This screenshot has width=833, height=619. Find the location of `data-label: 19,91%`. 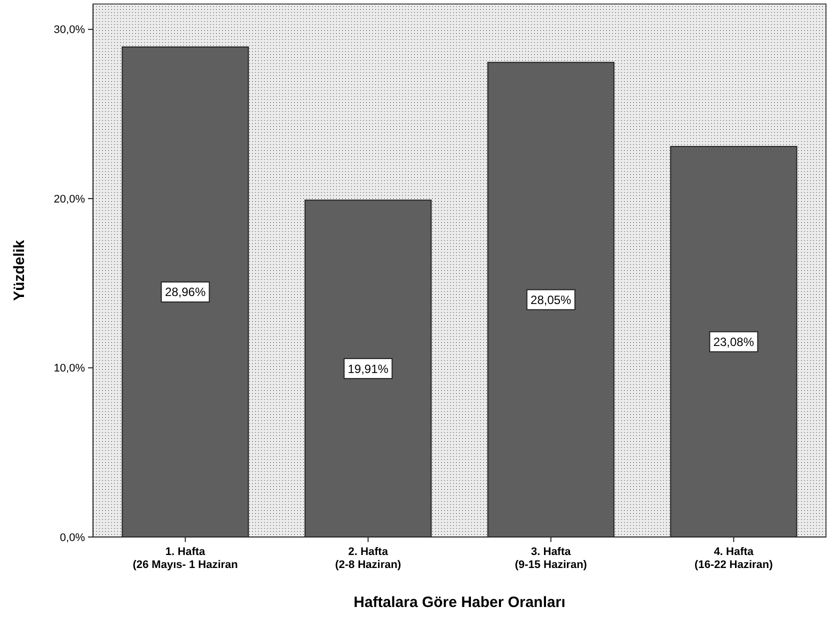

data-label: 19,91% is located at coordinates (368, 369).